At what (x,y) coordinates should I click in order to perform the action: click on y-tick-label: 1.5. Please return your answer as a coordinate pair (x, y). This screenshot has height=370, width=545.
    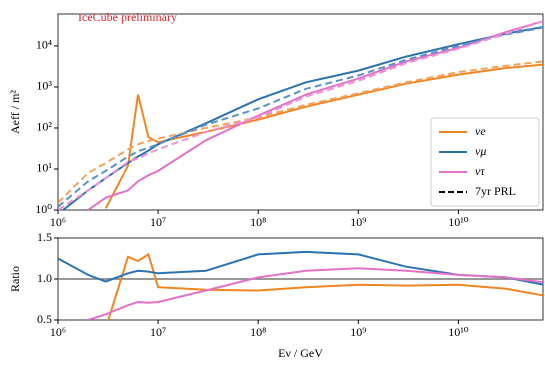
    Looking at the image, I should click on (44, 237).